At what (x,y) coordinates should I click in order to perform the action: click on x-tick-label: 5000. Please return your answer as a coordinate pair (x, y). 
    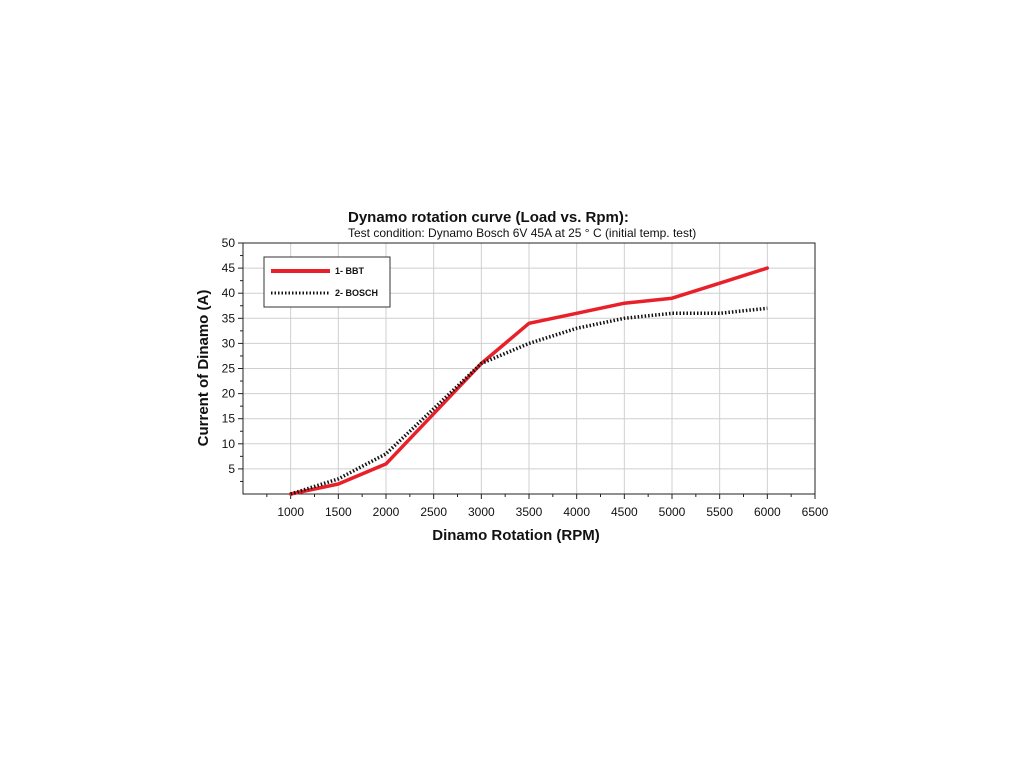
    Looking at the image, I should click on (672, 512).